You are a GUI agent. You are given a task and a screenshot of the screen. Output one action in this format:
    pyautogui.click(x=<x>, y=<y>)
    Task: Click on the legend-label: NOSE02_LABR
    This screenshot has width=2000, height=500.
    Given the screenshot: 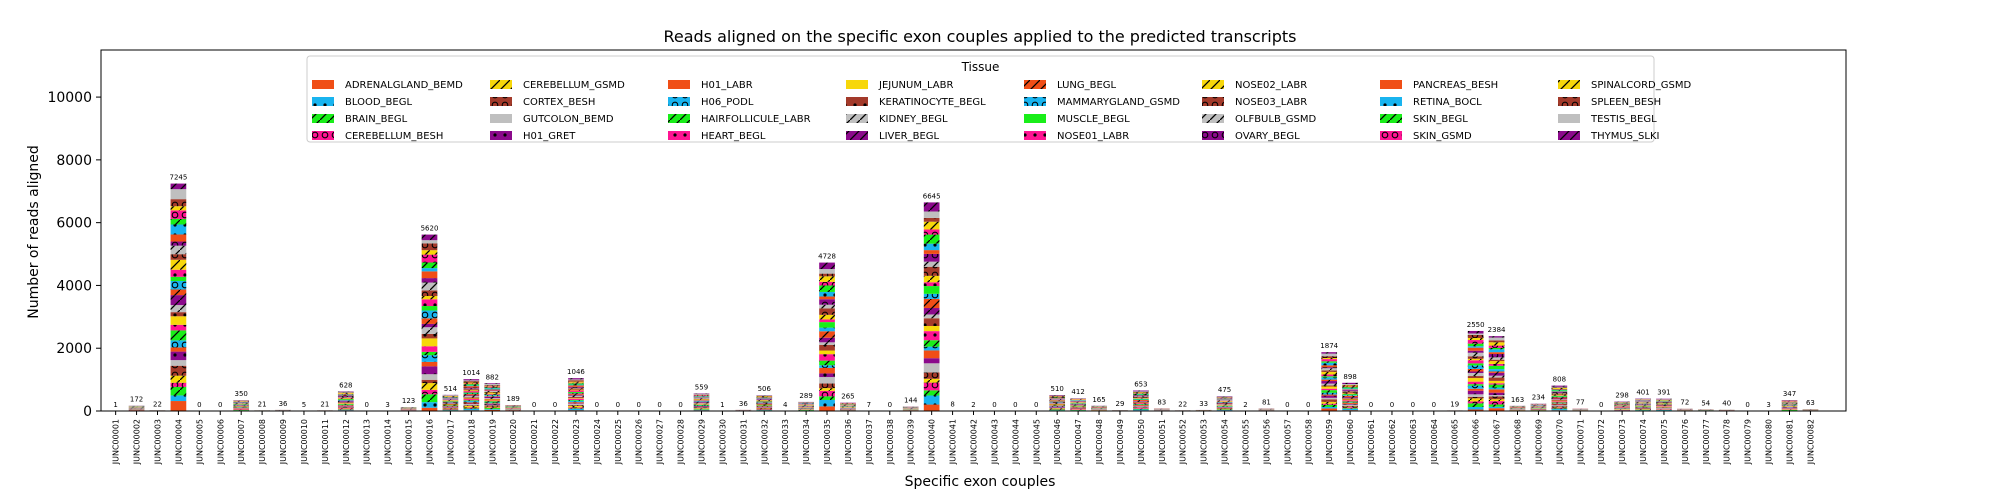 What is the action you would take?
    pyautogui.click(x=1271, y=85)
    